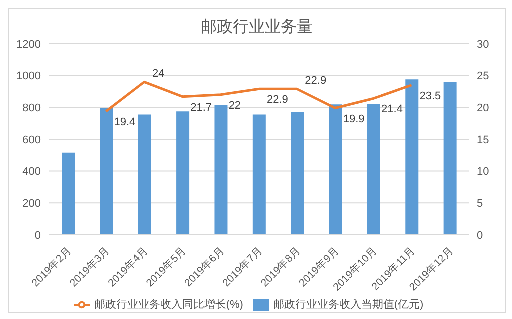  What do you see at coordinates (28, 76) in the screenshot?
I see `y-tick-label: 1000` at bounding box center [28, 76].